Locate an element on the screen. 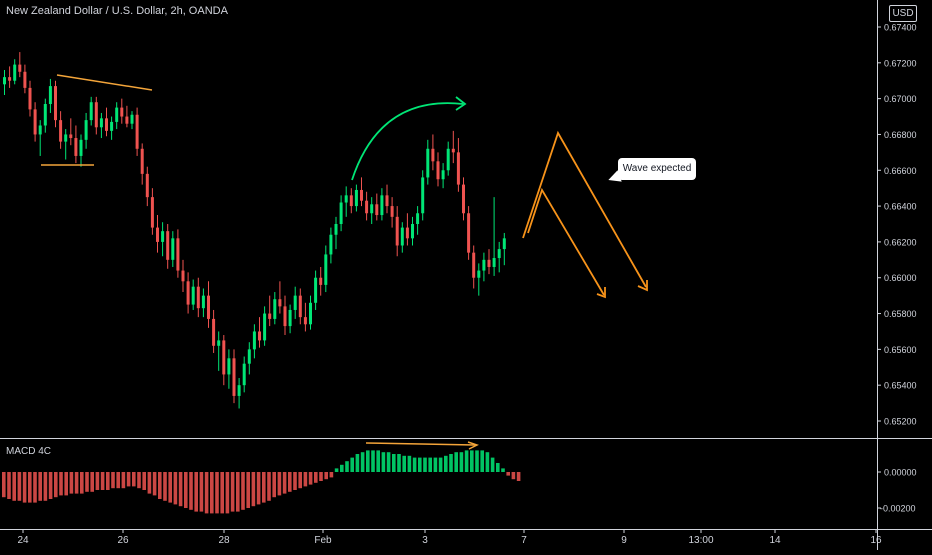 Image resolution: width=932 pixels, height=555 pixels. time-tick-label: 16 is located at coordinates (876, 540).